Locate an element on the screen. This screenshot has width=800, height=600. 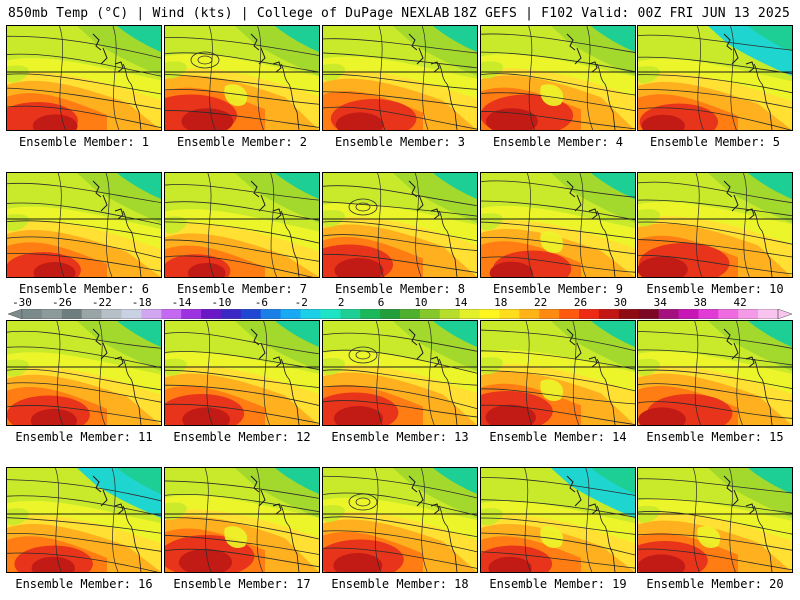
colorbar-max-arrow is located at coordinates (784, 314).